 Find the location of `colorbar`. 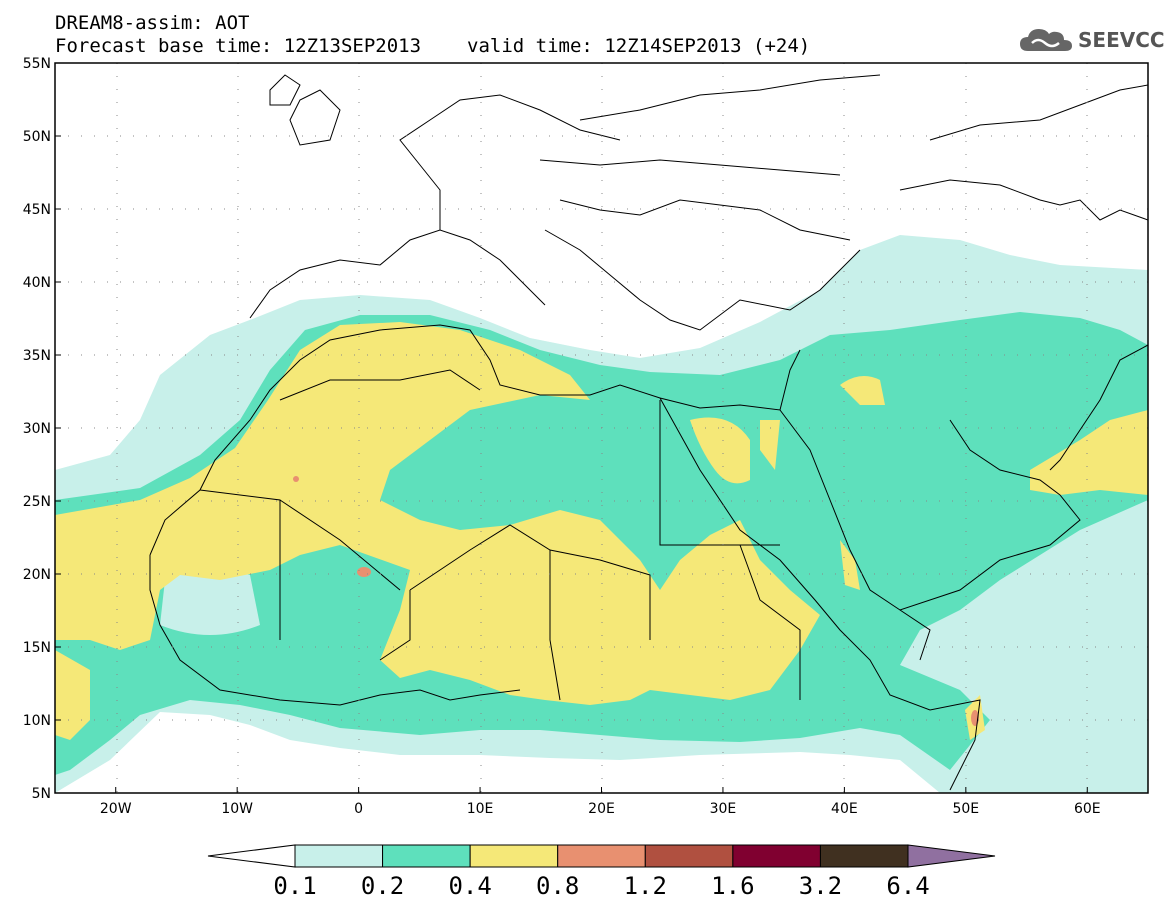

colorbar is located at coordinates (601, 856).